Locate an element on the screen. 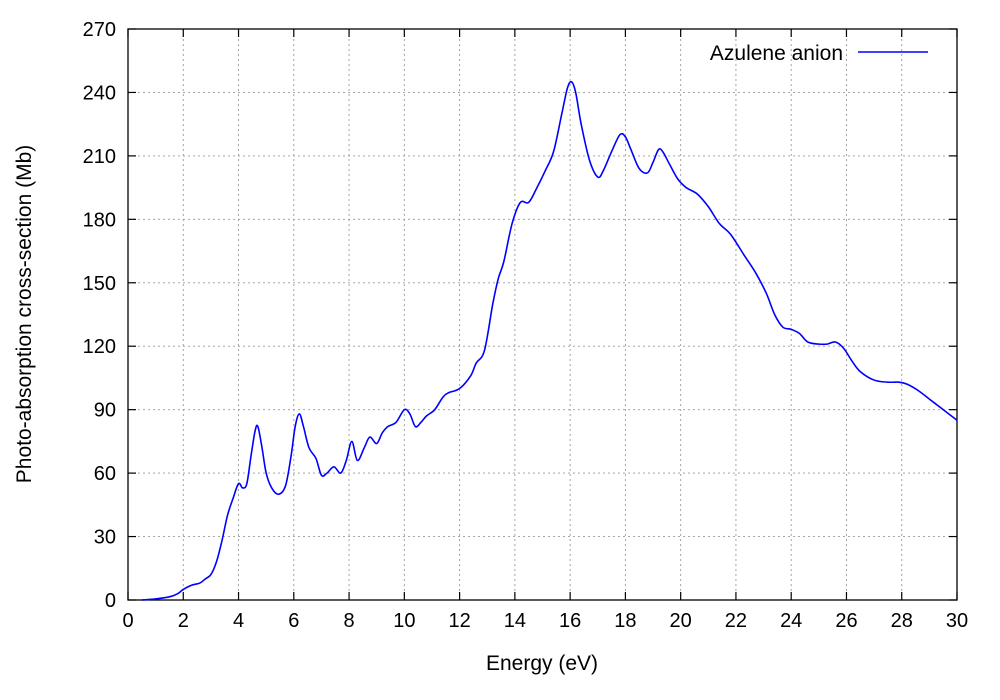 The image size is (1000, 700). x-tick-label: 4 is located at coordinates (238, 621).